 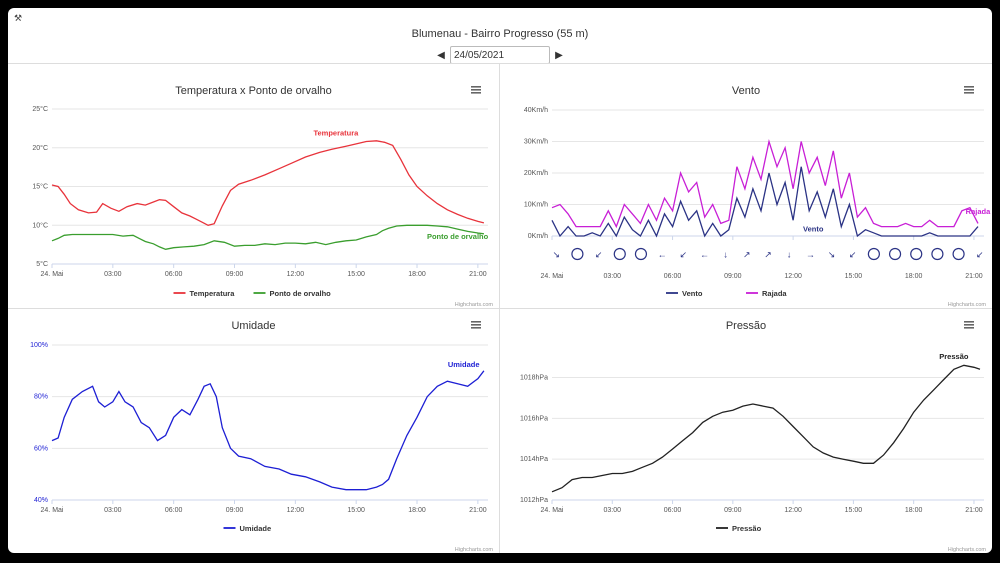 What do you see at coordinates (684, 293) in the screenshot?
I see `legend-item: Vento` at bounding box center [684, 293].